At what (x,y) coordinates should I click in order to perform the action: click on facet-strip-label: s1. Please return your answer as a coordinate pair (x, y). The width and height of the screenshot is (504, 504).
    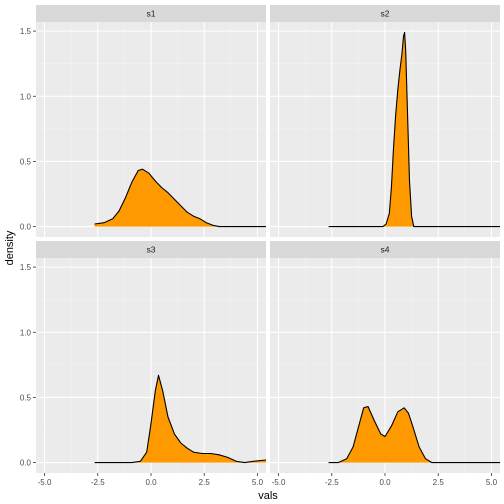
    Looking at the image, I should click on (151, 14).